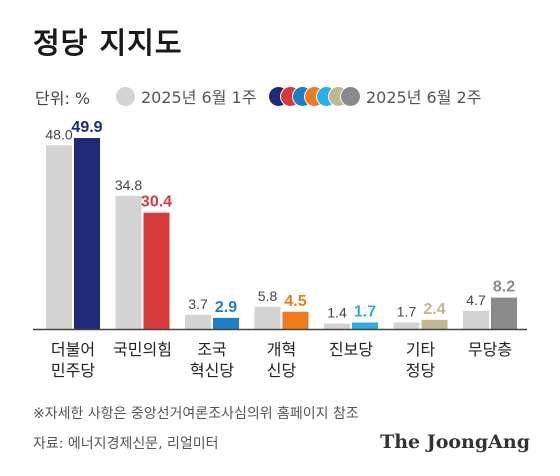 The width and height of the screenshot is (560, 476). I want to click on value-label-prev: 5.8, so click(268, 296).